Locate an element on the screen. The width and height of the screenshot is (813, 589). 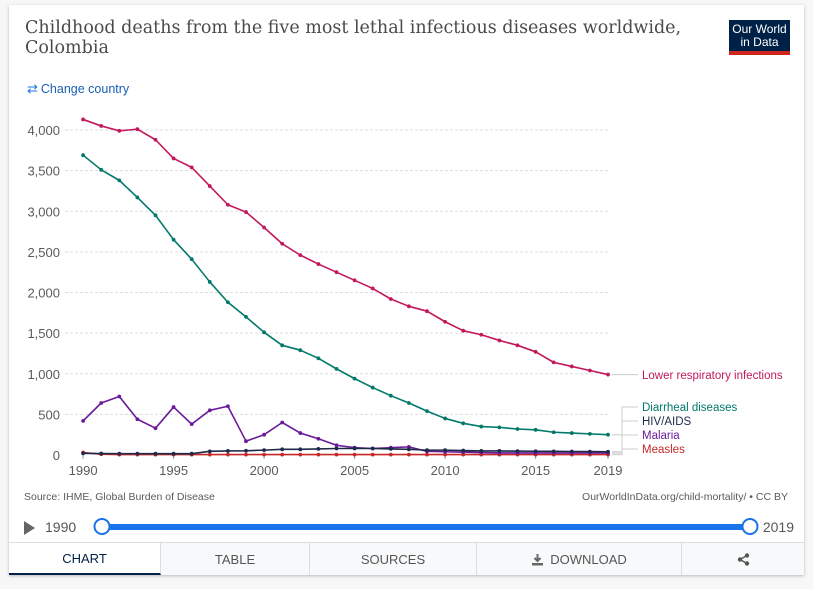
tab-chart: CHART is located at coordinates (85, 559).